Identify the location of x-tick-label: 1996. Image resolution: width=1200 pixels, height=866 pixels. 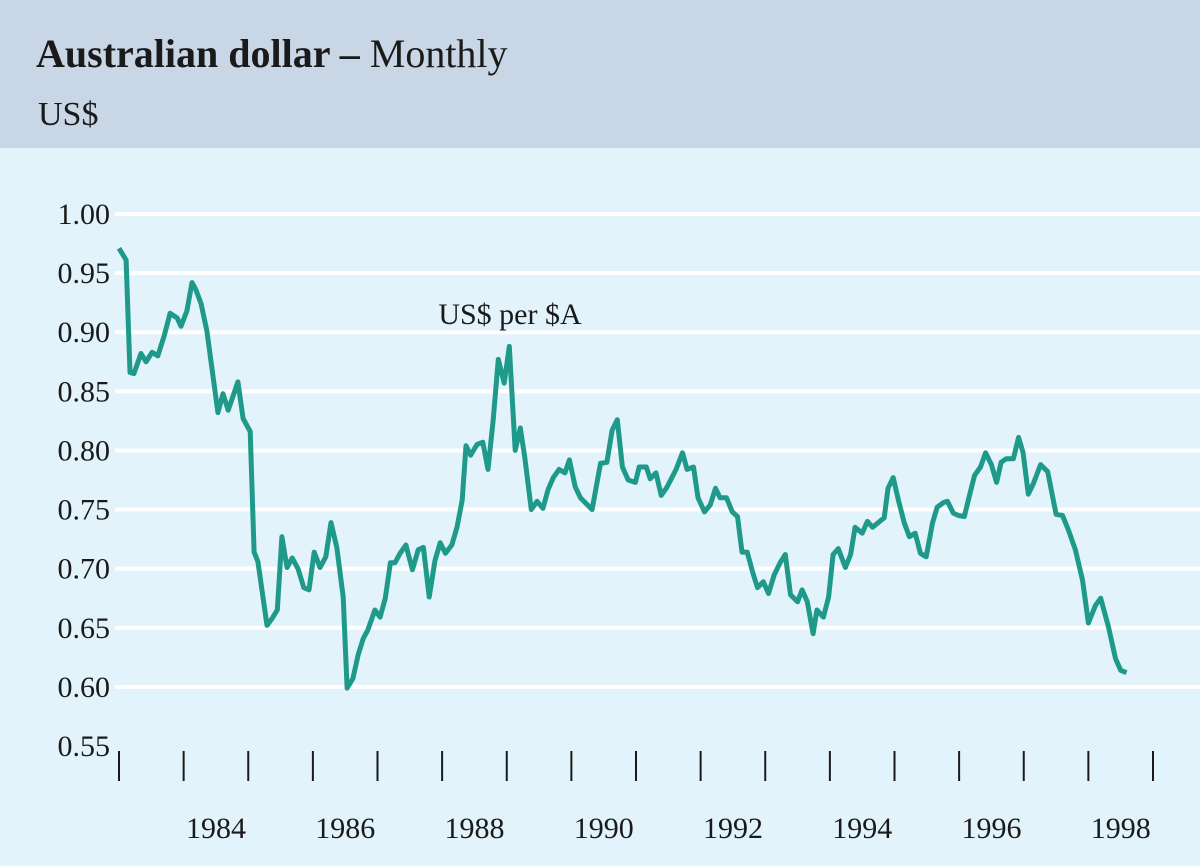
(991, 828).